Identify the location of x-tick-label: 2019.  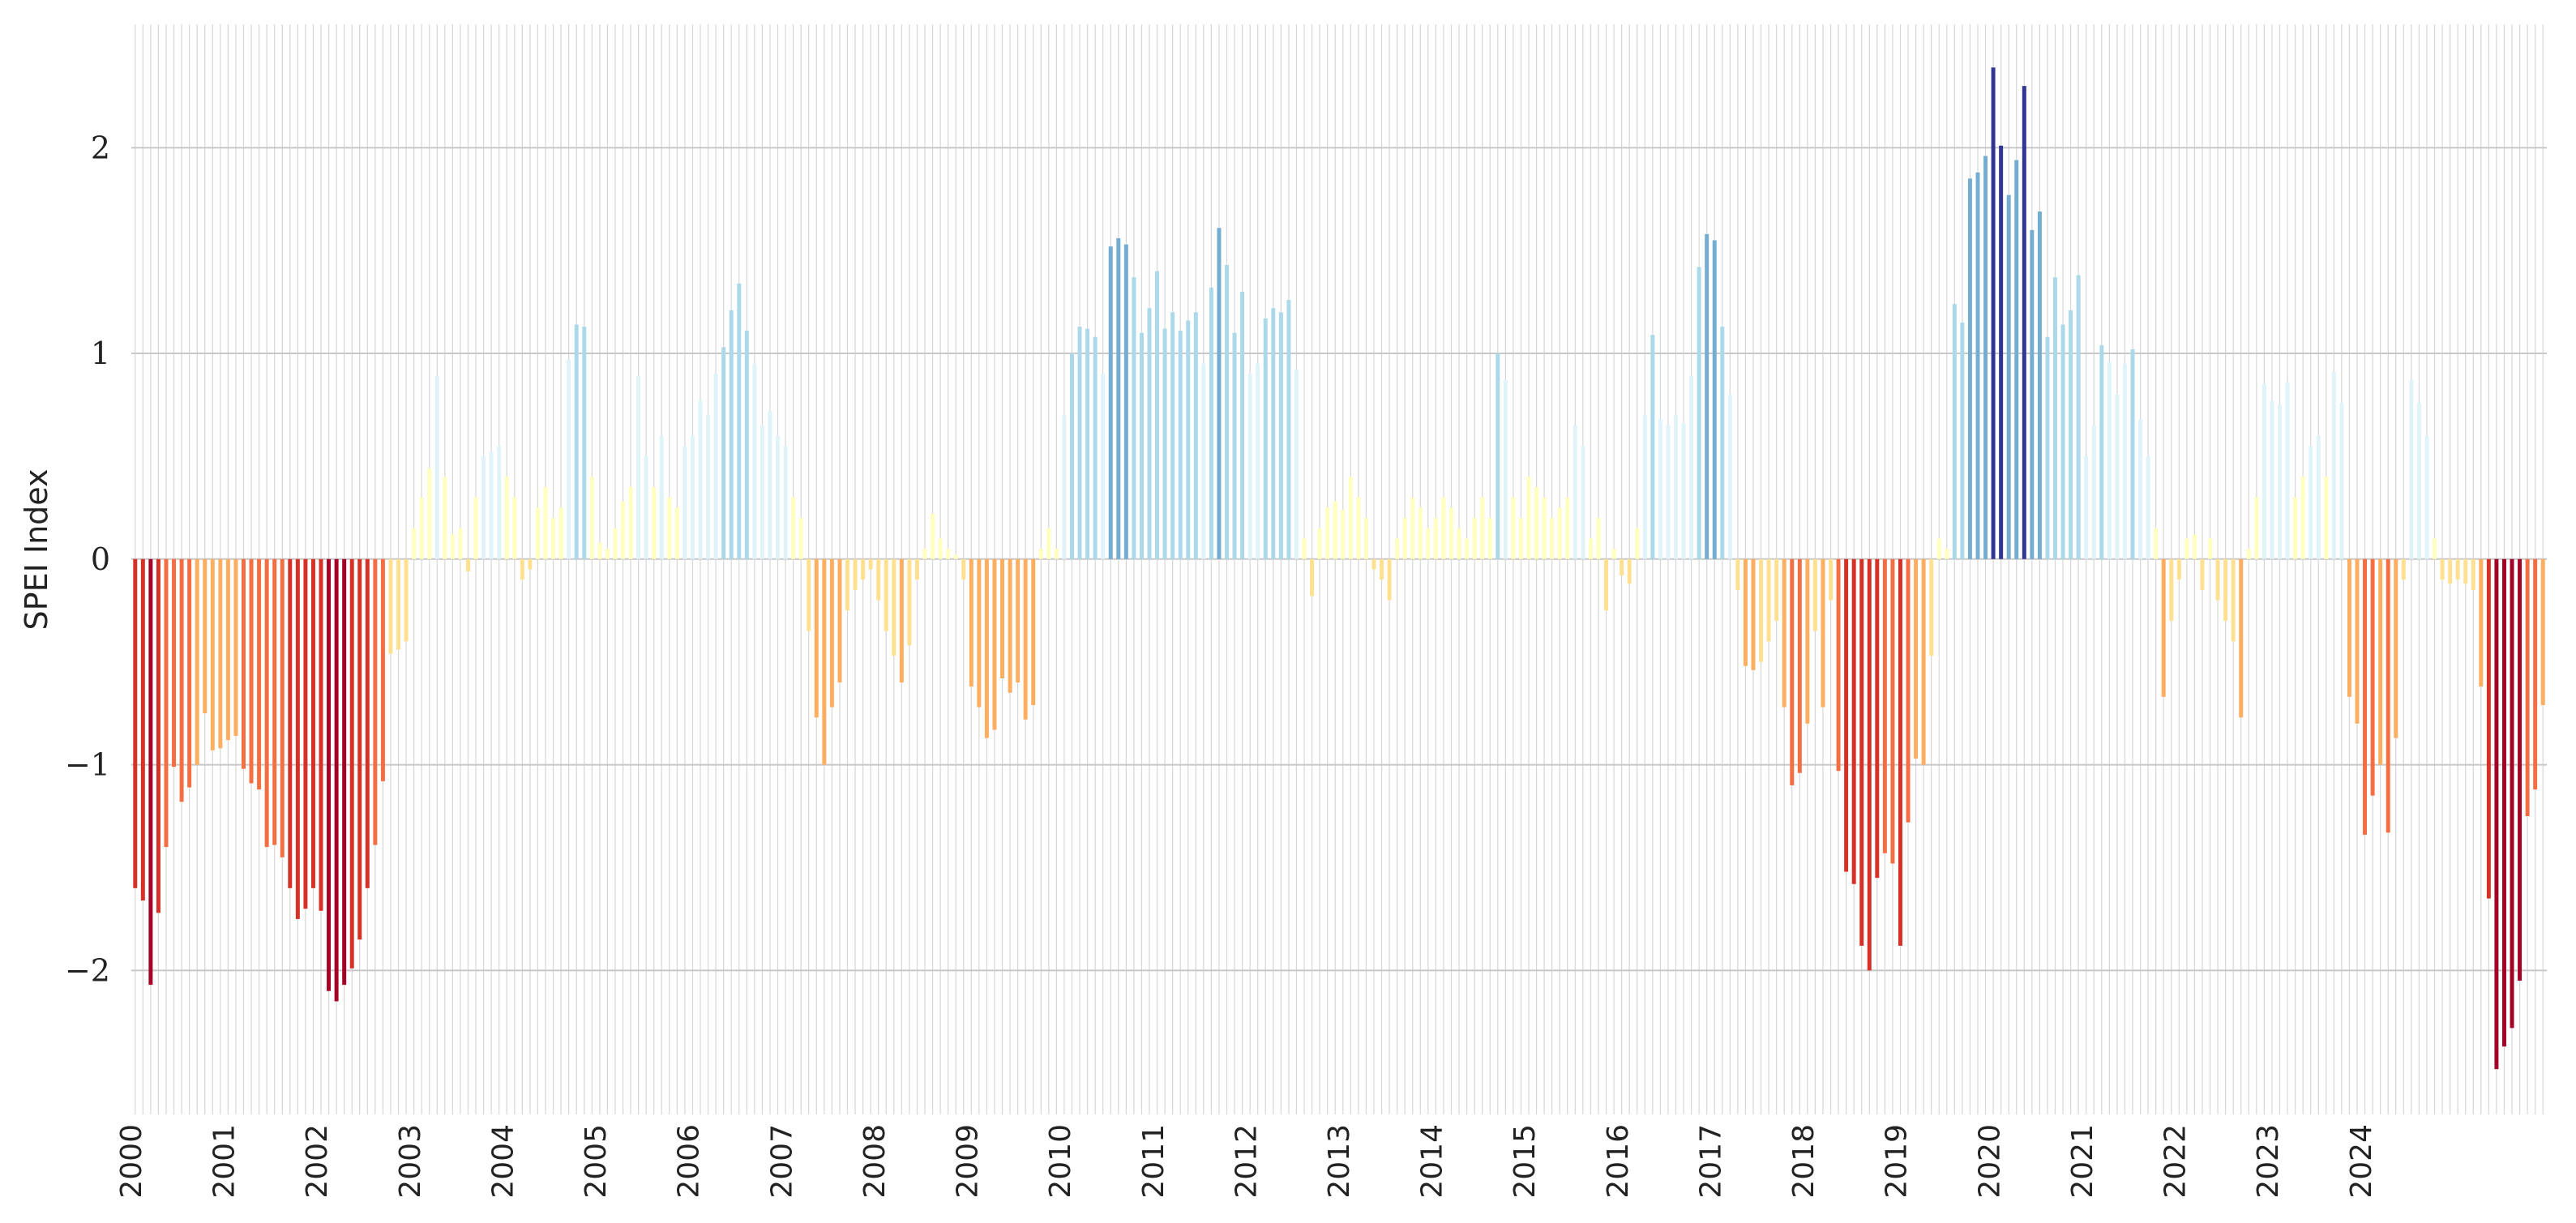
(1897, 1161).